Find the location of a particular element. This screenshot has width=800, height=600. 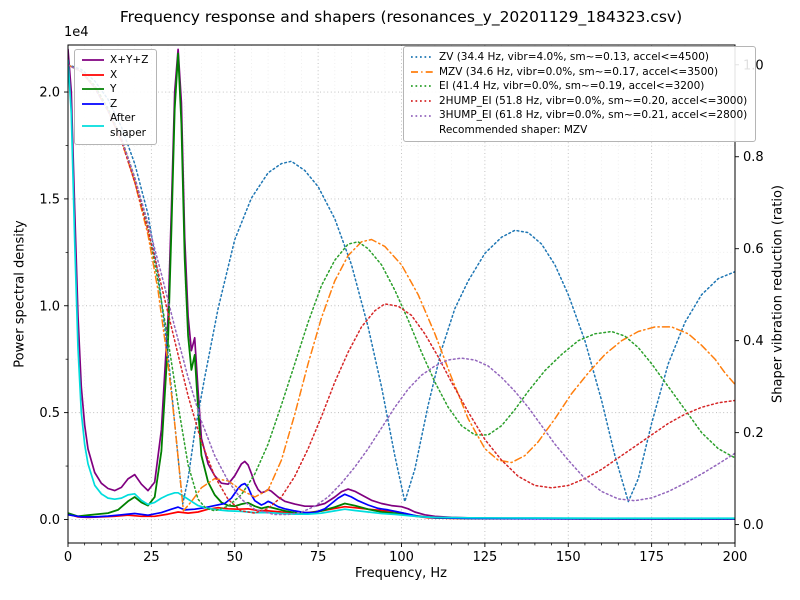

x-tick-label: 75 is located at coordinates (318, 557).